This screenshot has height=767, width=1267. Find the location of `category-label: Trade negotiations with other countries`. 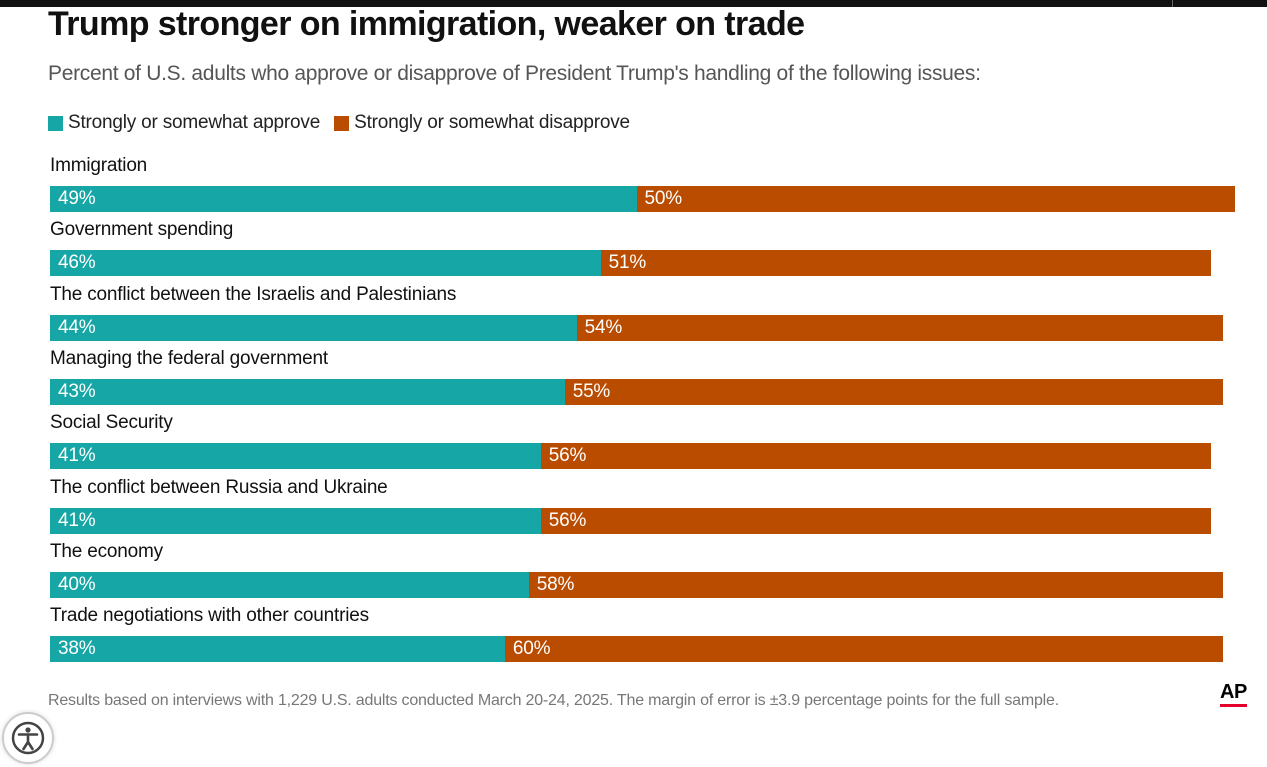

category-label: Trade negotiations with other countries is located at coordinates (209, 616).